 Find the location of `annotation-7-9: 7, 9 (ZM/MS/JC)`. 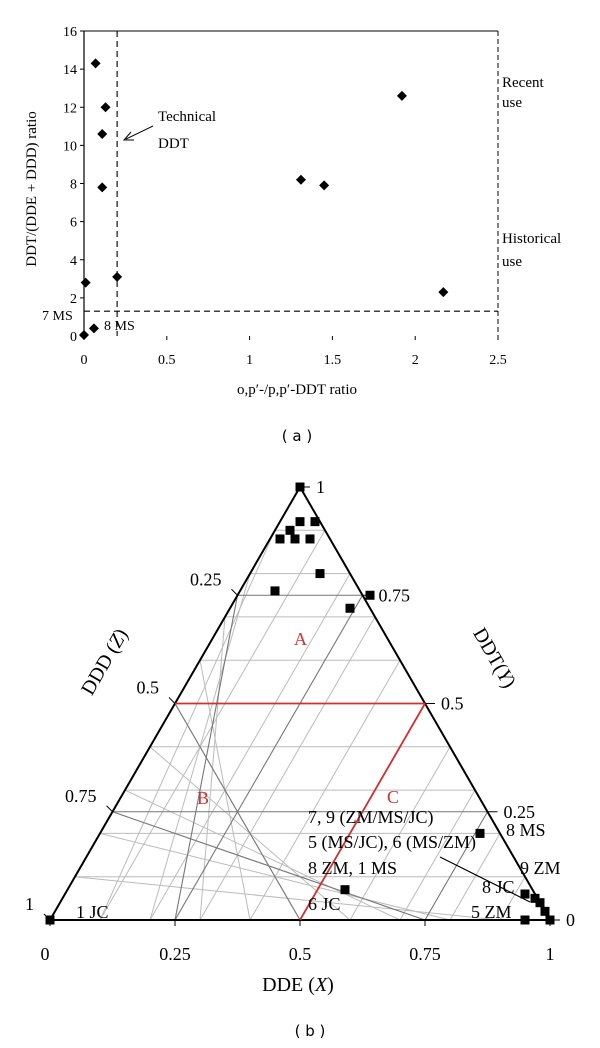

annotation-7-9: 7, 9 (ZM/MS/JC) is located at coordinates (371, 817).